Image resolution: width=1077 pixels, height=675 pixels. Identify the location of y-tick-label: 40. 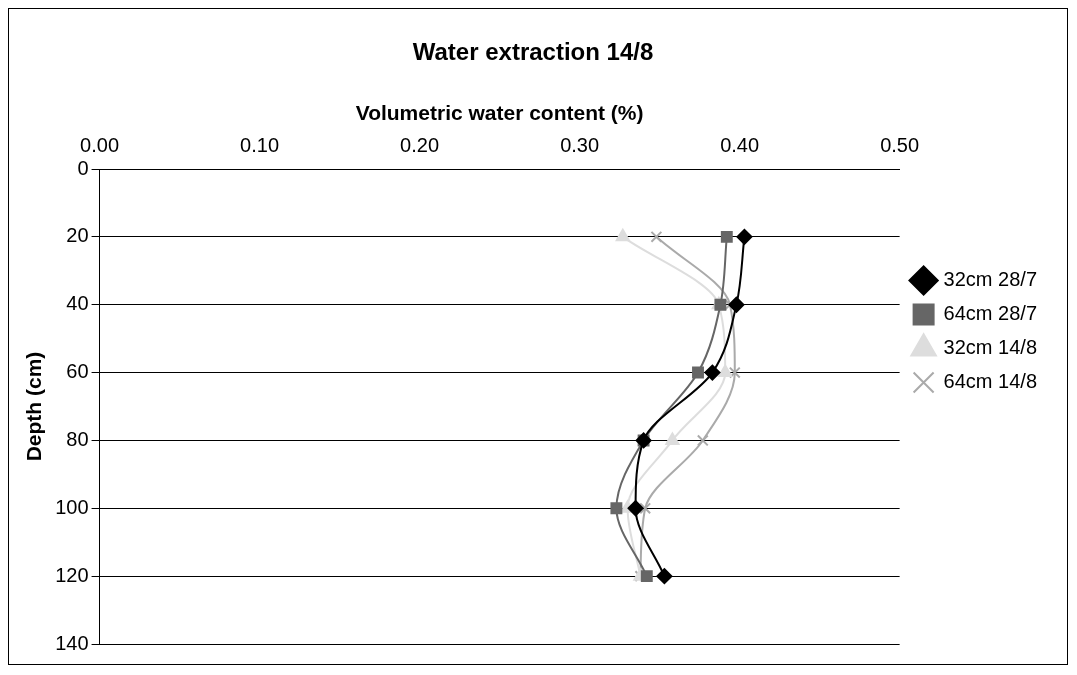
(77, 303).